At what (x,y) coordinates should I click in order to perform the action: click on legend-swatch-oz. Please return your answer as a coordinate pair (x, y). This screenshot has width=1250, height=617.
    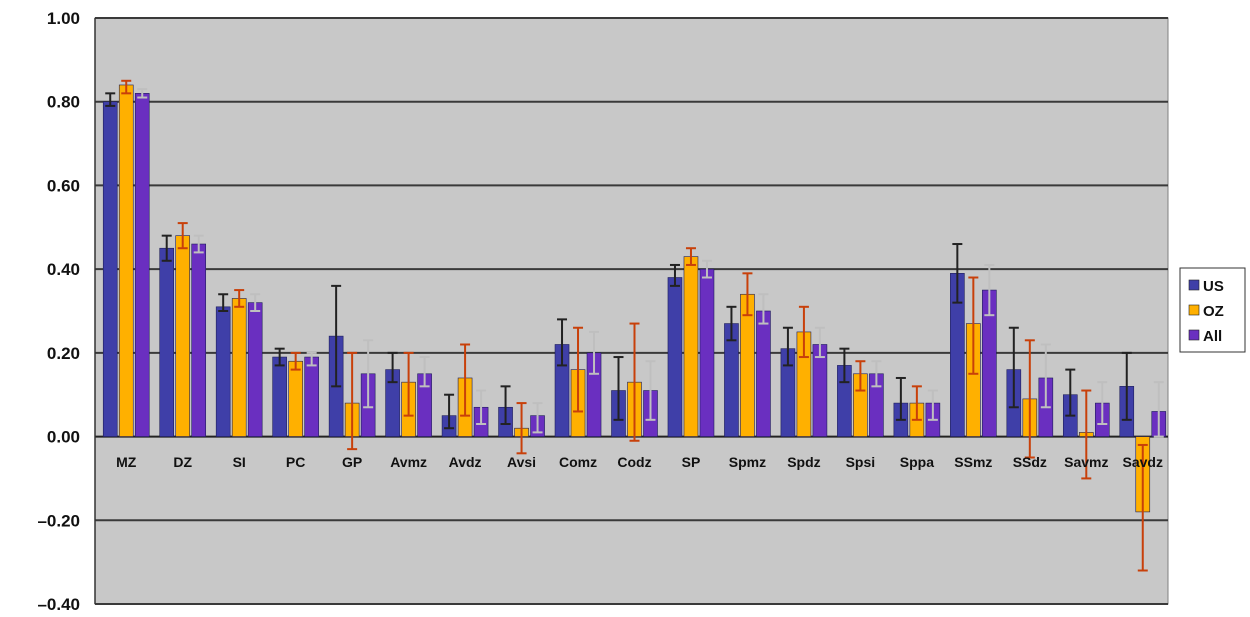
    Looking at the image, I should click on (1194, 310).